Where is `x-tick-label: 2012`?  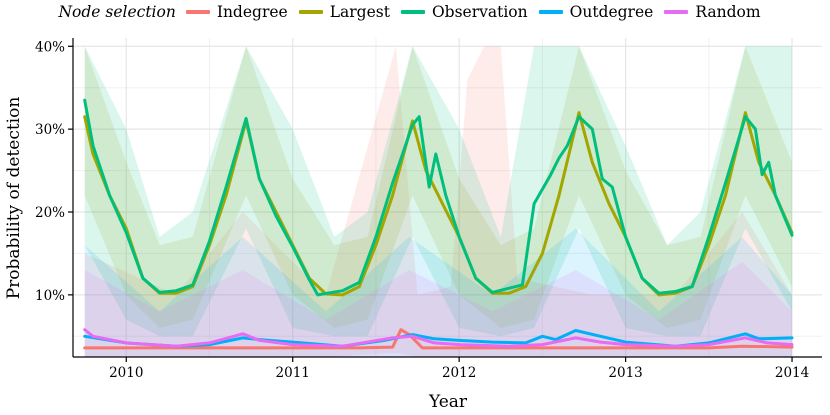
x-tick-label: 2012 is located at coordinates (459, 373).